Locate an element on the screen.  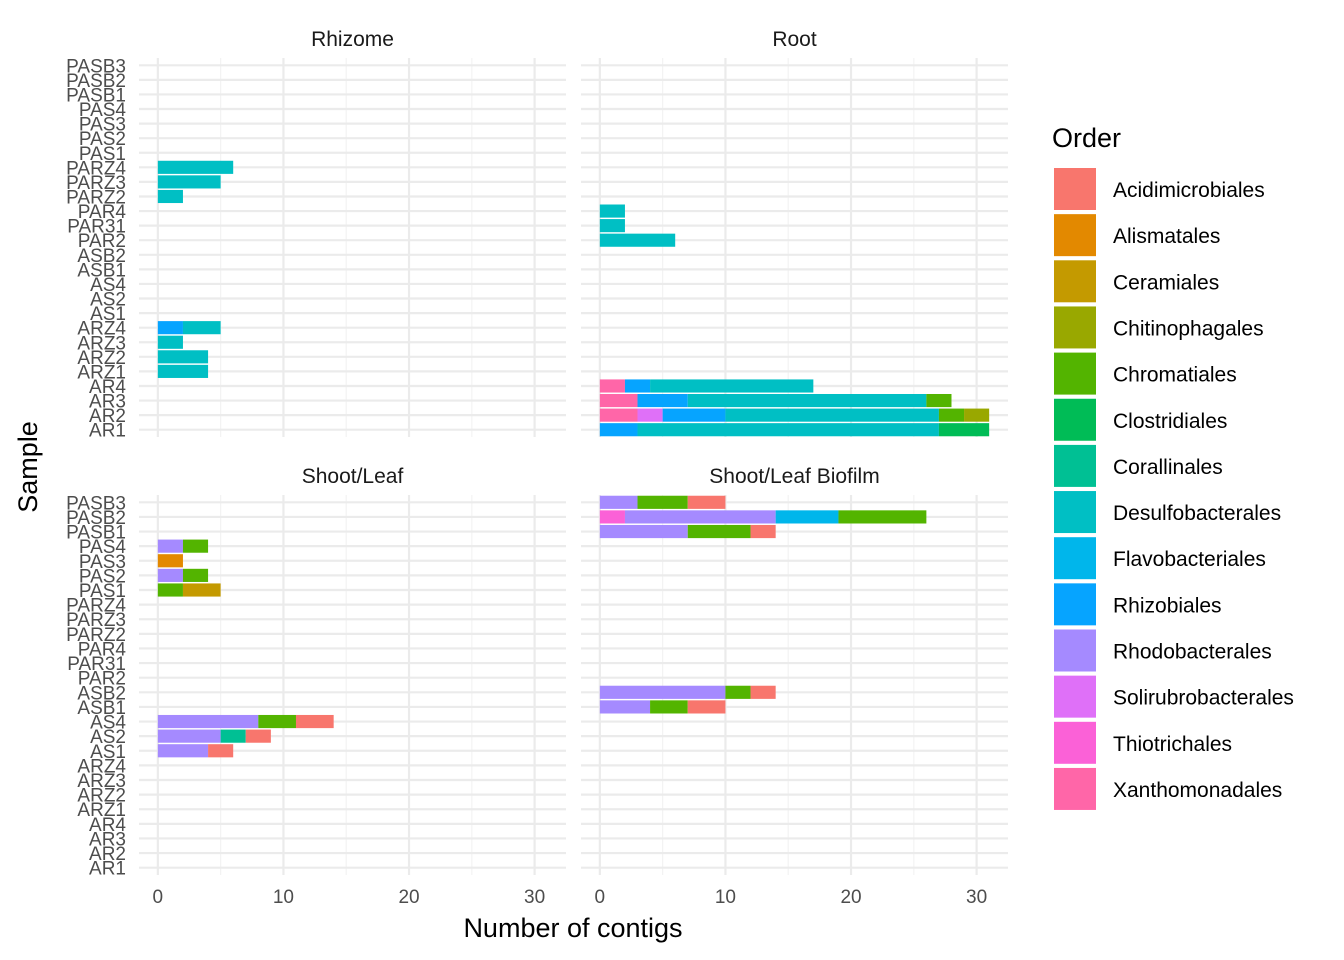
bar-segment-as2-acidimicrobiales is located at coordinates (258, 736).